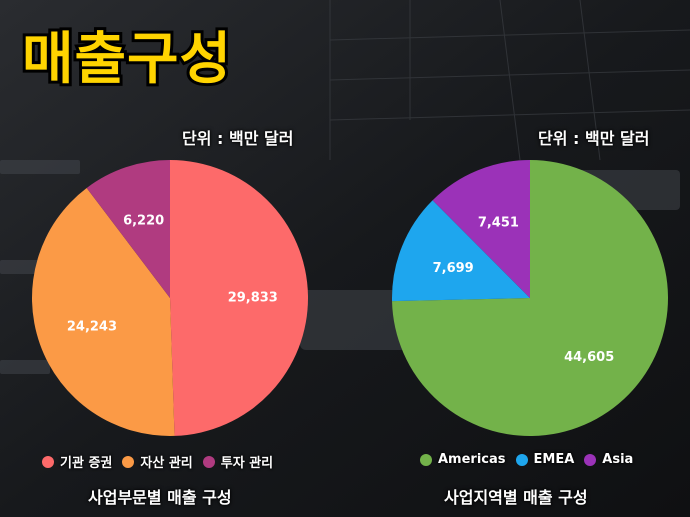 This screenshot has width=690, height=517. I want to click on legend-item: 자산 관리, so click(157, 461).